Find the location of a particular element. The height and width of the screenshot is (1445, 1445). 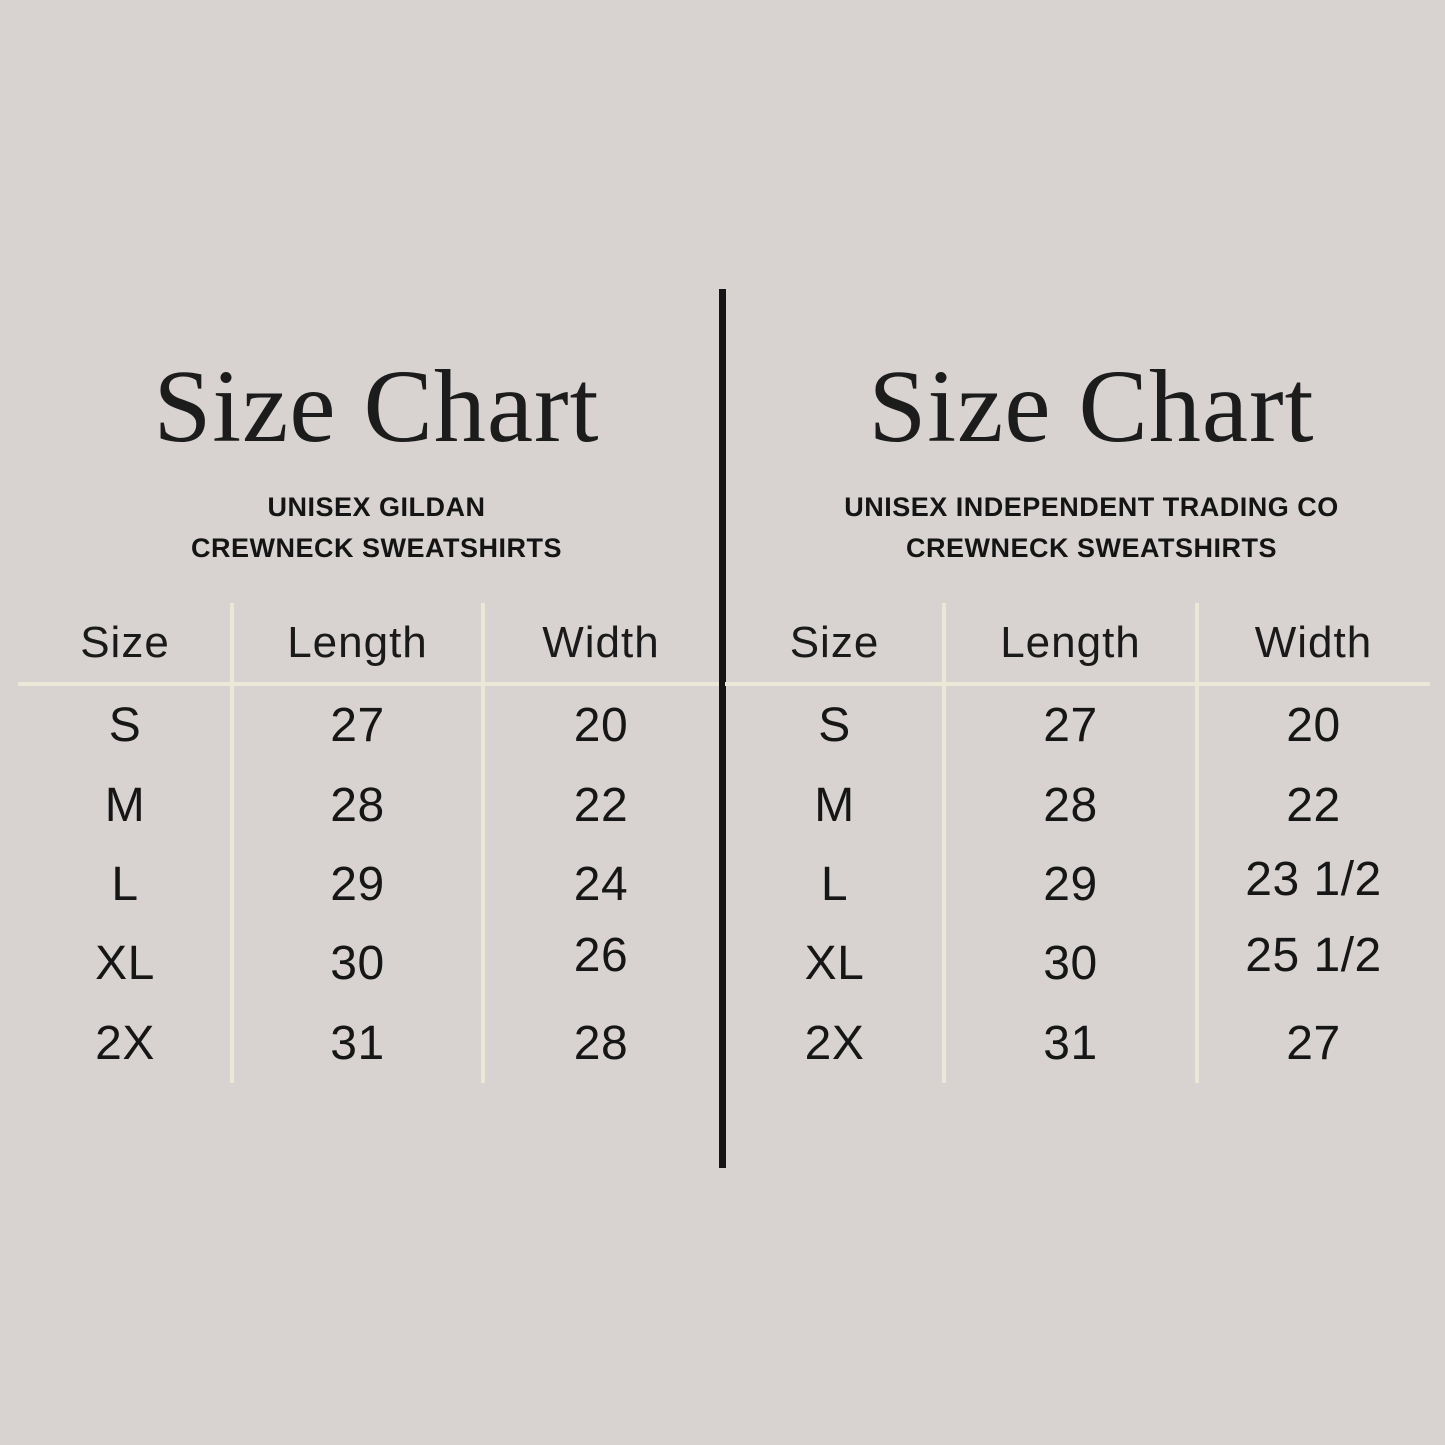

table-row: 2X 31 27 is located at coordinates (1077, 1043).